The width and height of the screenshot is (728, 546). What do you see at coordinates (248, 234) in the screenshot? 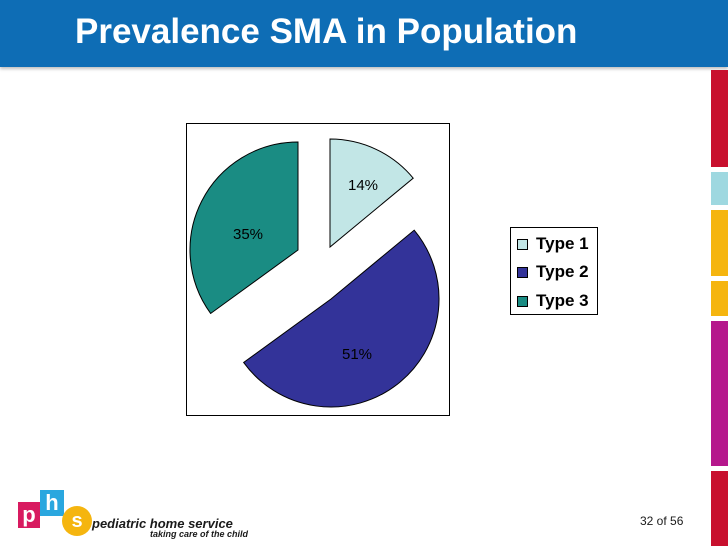
I see `pie-label-type-3: 35%` at bounding box center [248, 234].